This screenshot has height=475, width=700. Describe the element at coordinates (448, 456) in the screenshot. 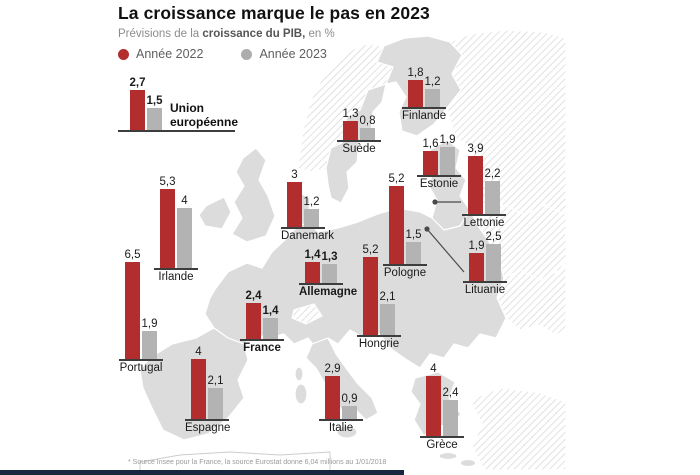

I see `map-region-crete` at that location.